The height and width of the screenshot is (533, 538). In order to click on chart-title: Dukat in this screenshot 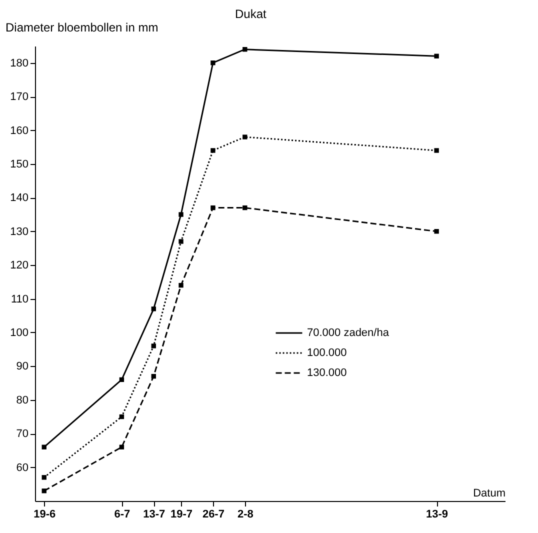, I will do `click(251, 14)`.